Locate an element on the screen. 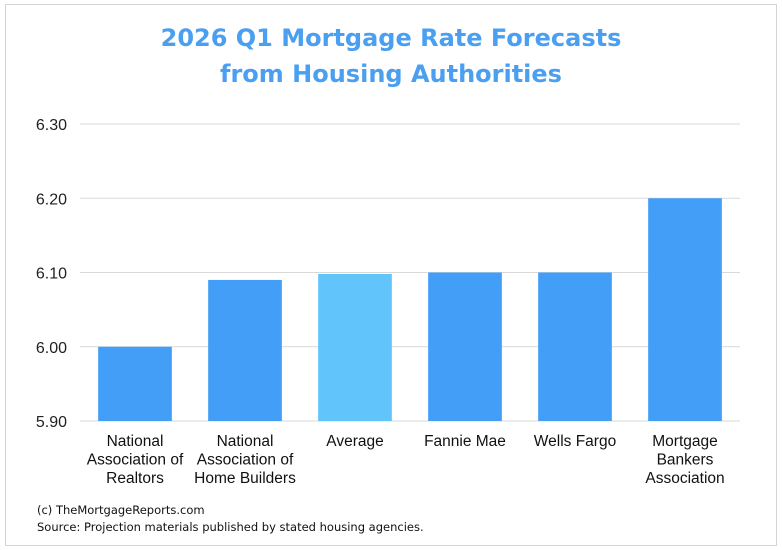  x-tick-label-line: Wells Fargo is located at coordinates (575, 441).